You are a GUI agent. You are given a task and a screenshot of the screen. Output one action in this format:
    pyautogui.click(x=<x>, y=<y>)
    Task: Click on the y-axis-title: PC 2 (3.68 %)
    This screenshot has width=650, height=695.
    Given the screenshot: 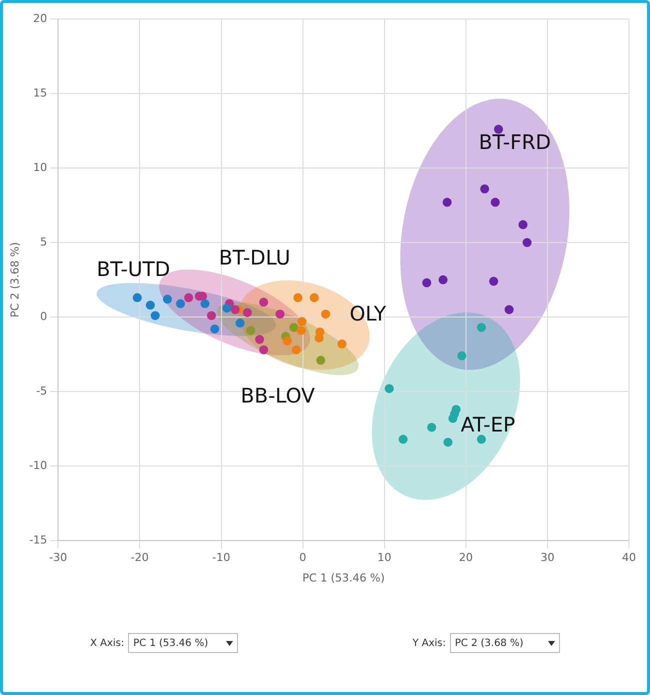 What is the action you would take?
    pyautogui.click(x=15, y=280)
    